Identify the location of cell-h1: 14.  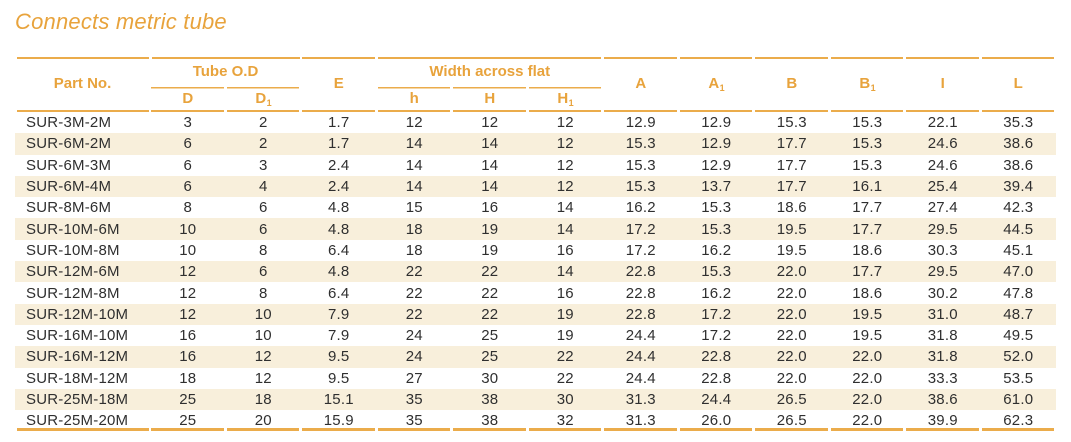
(565, 208).